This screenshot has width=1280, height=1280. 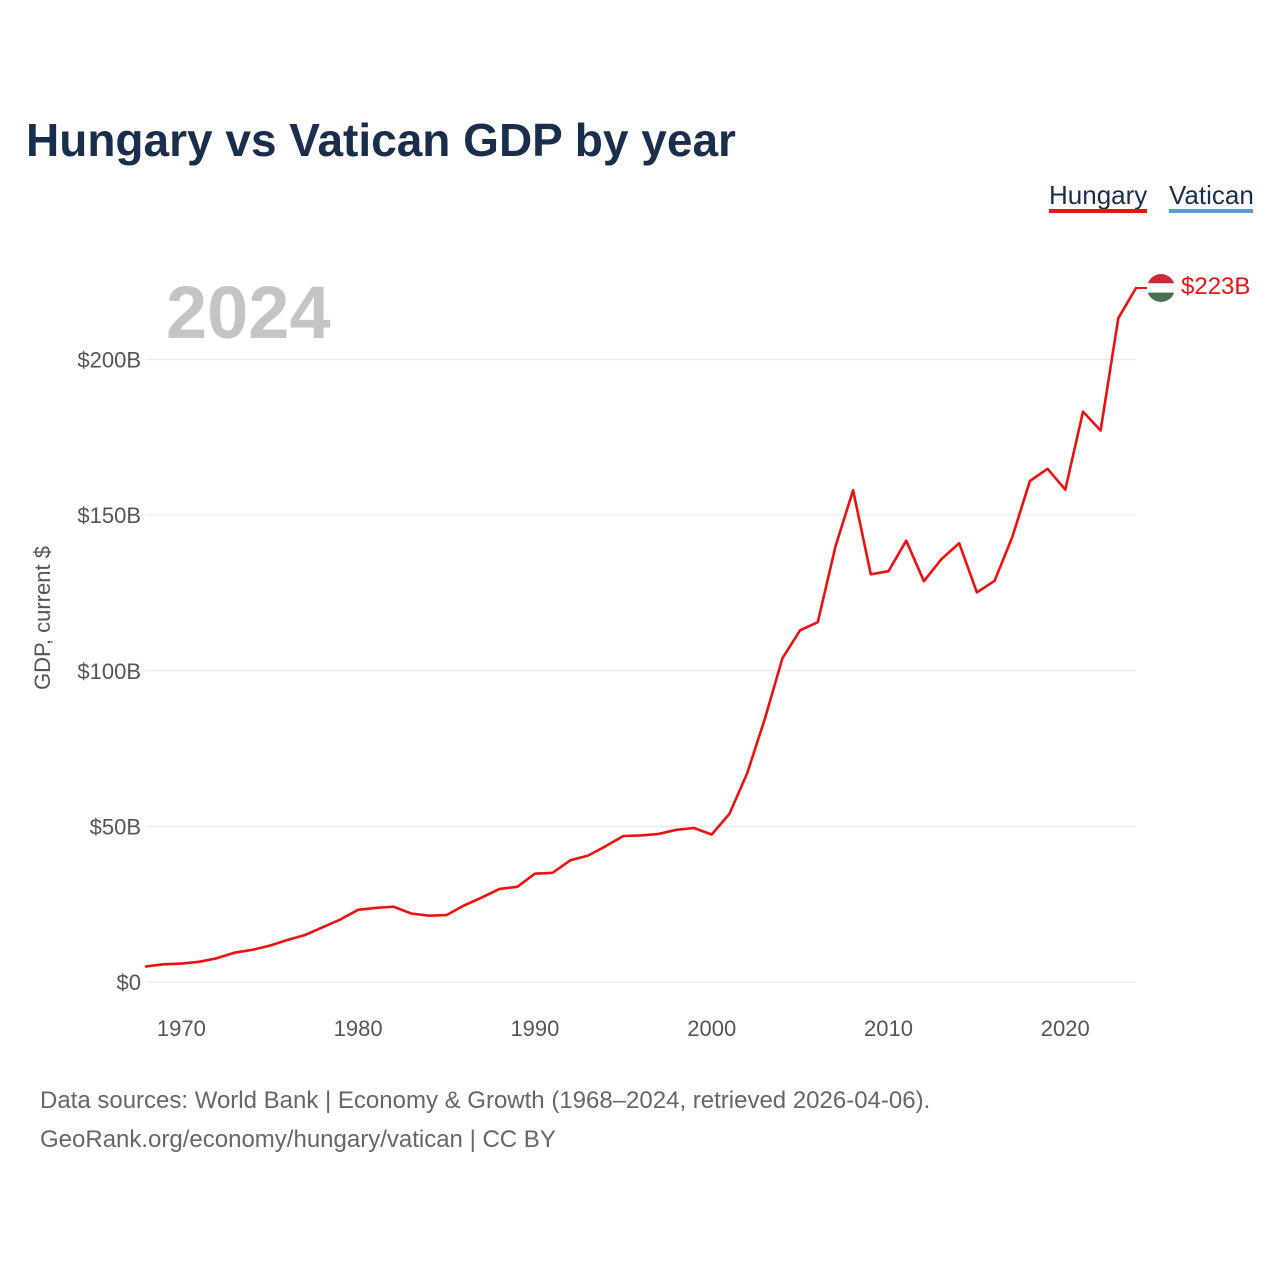 I want to click on x-tick-label: 2000, so click(x=711, y=1028).